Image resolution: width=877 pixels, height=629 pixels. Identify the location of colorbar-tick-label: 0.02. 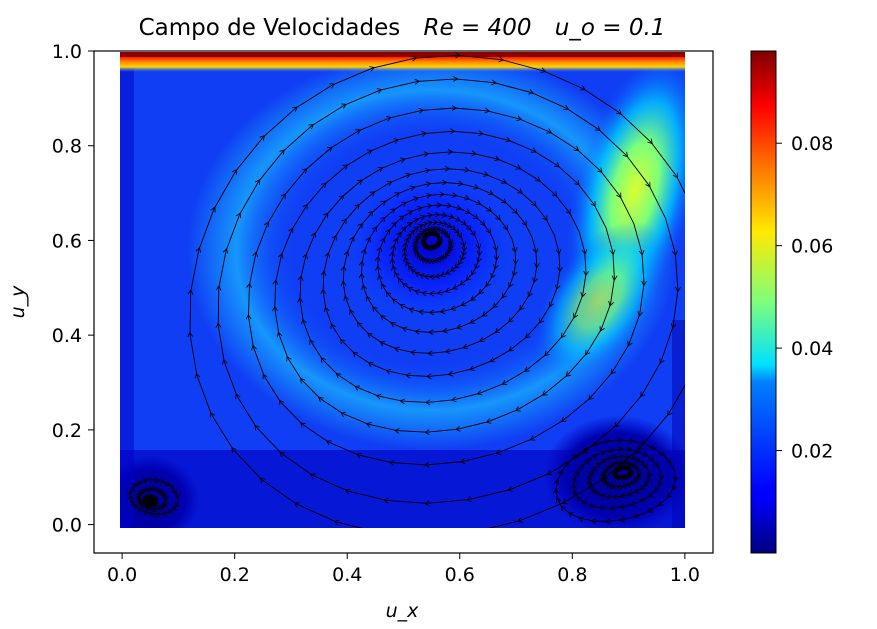
(812, 452).